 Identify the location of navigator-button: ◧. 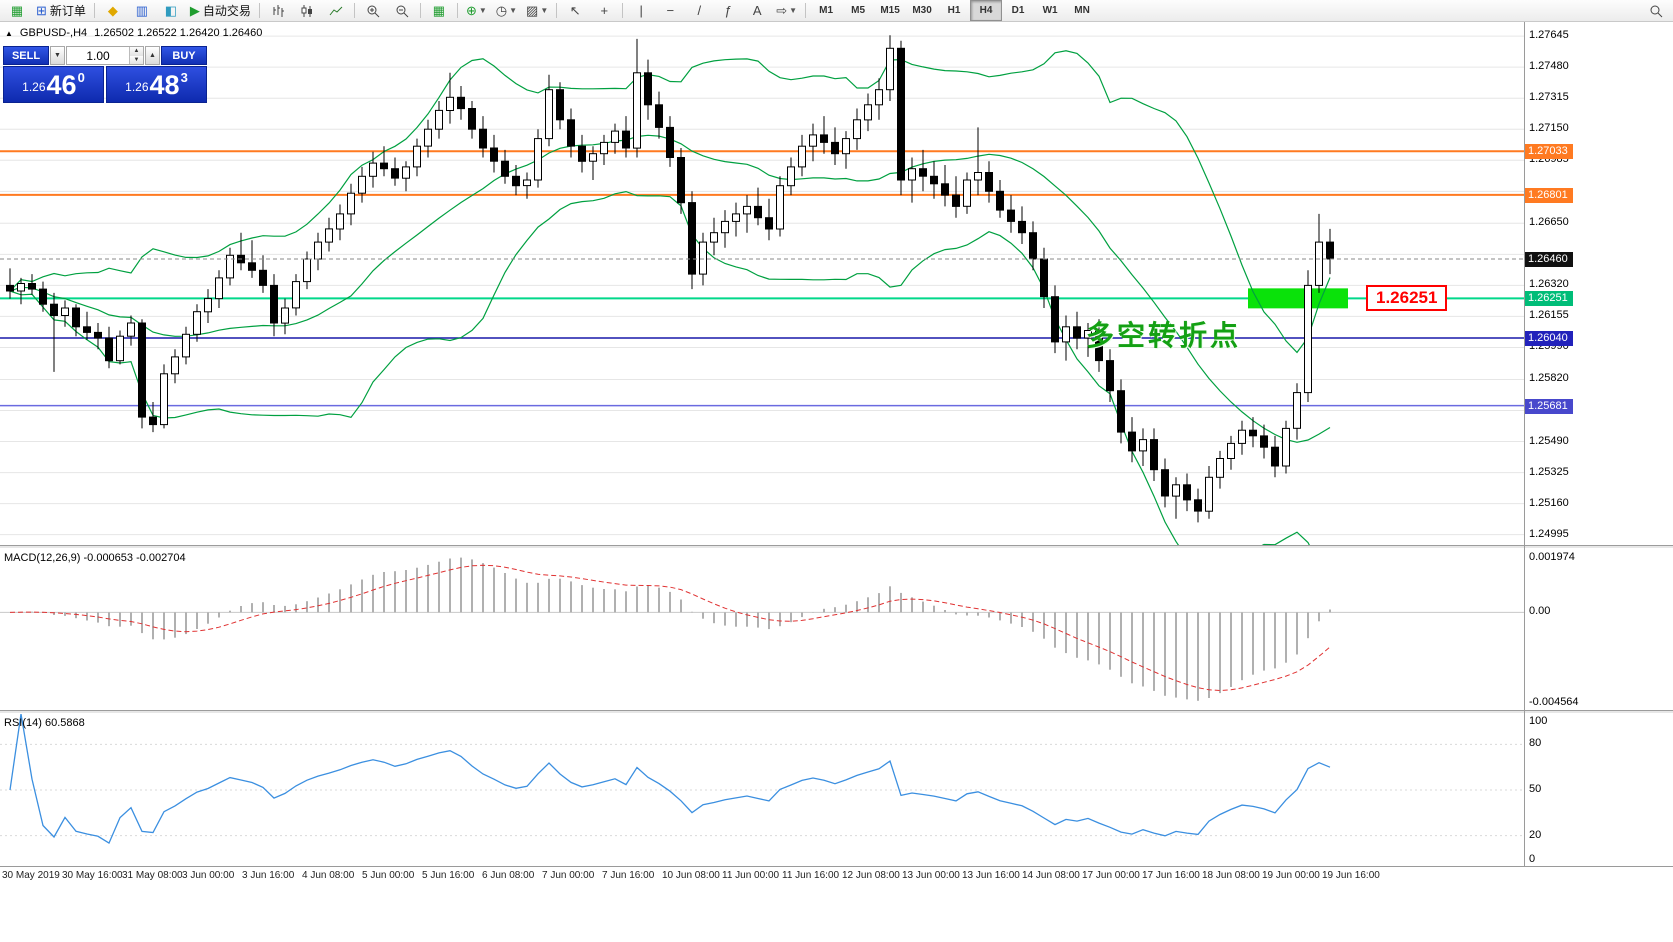
(171, 10).